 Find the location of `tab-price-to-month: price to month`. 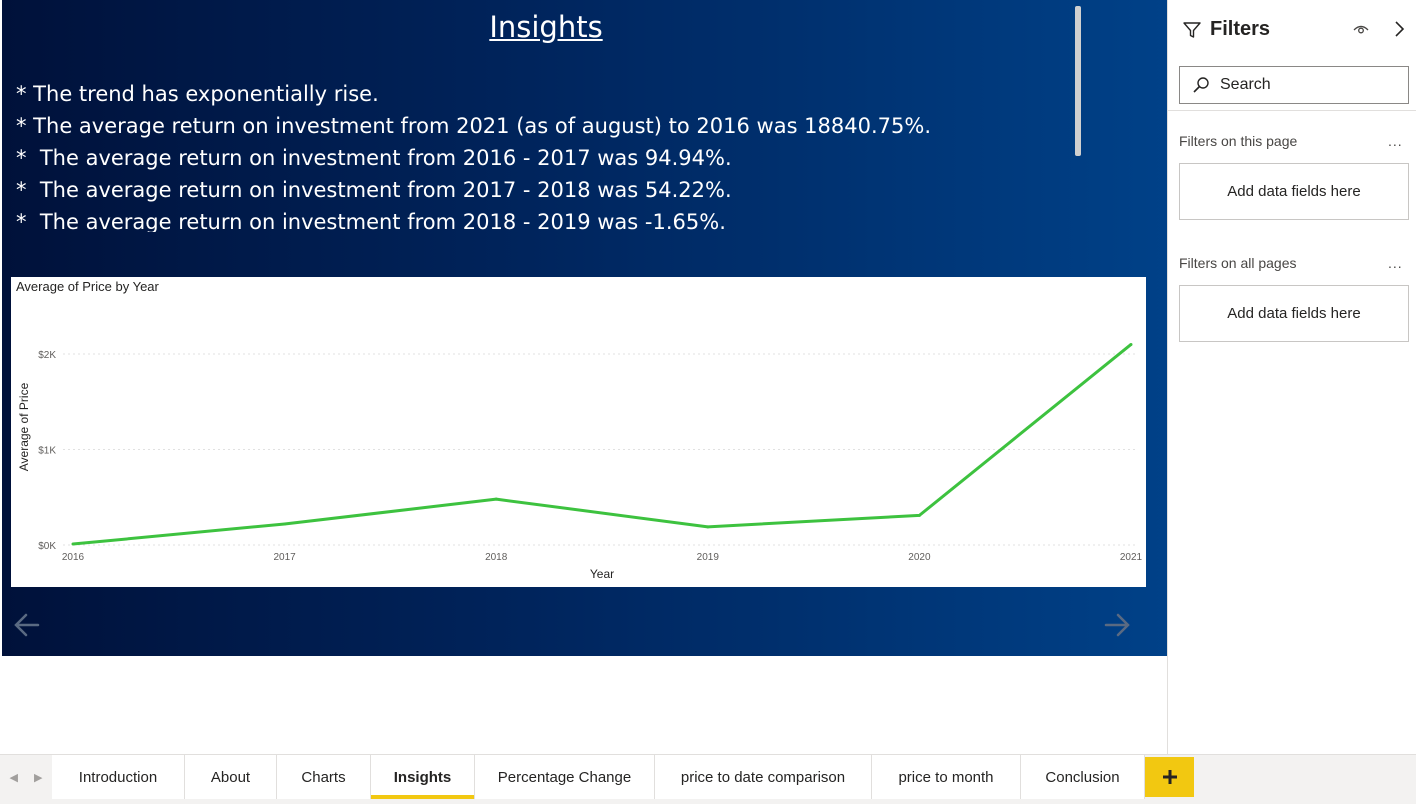

tab-price-to-month: price to month is located at coordinates (946, 777).